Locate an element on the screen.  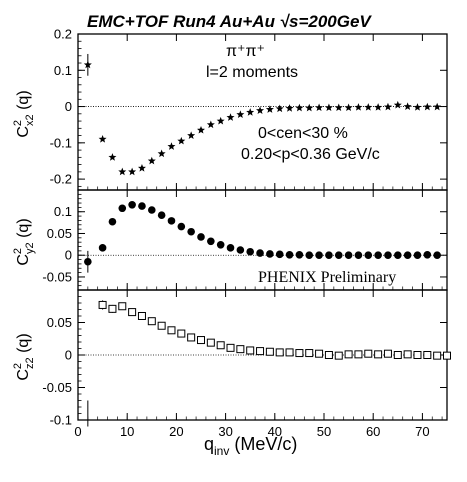
y-tick-label: 0.05 is located at coordinates (59, 233).